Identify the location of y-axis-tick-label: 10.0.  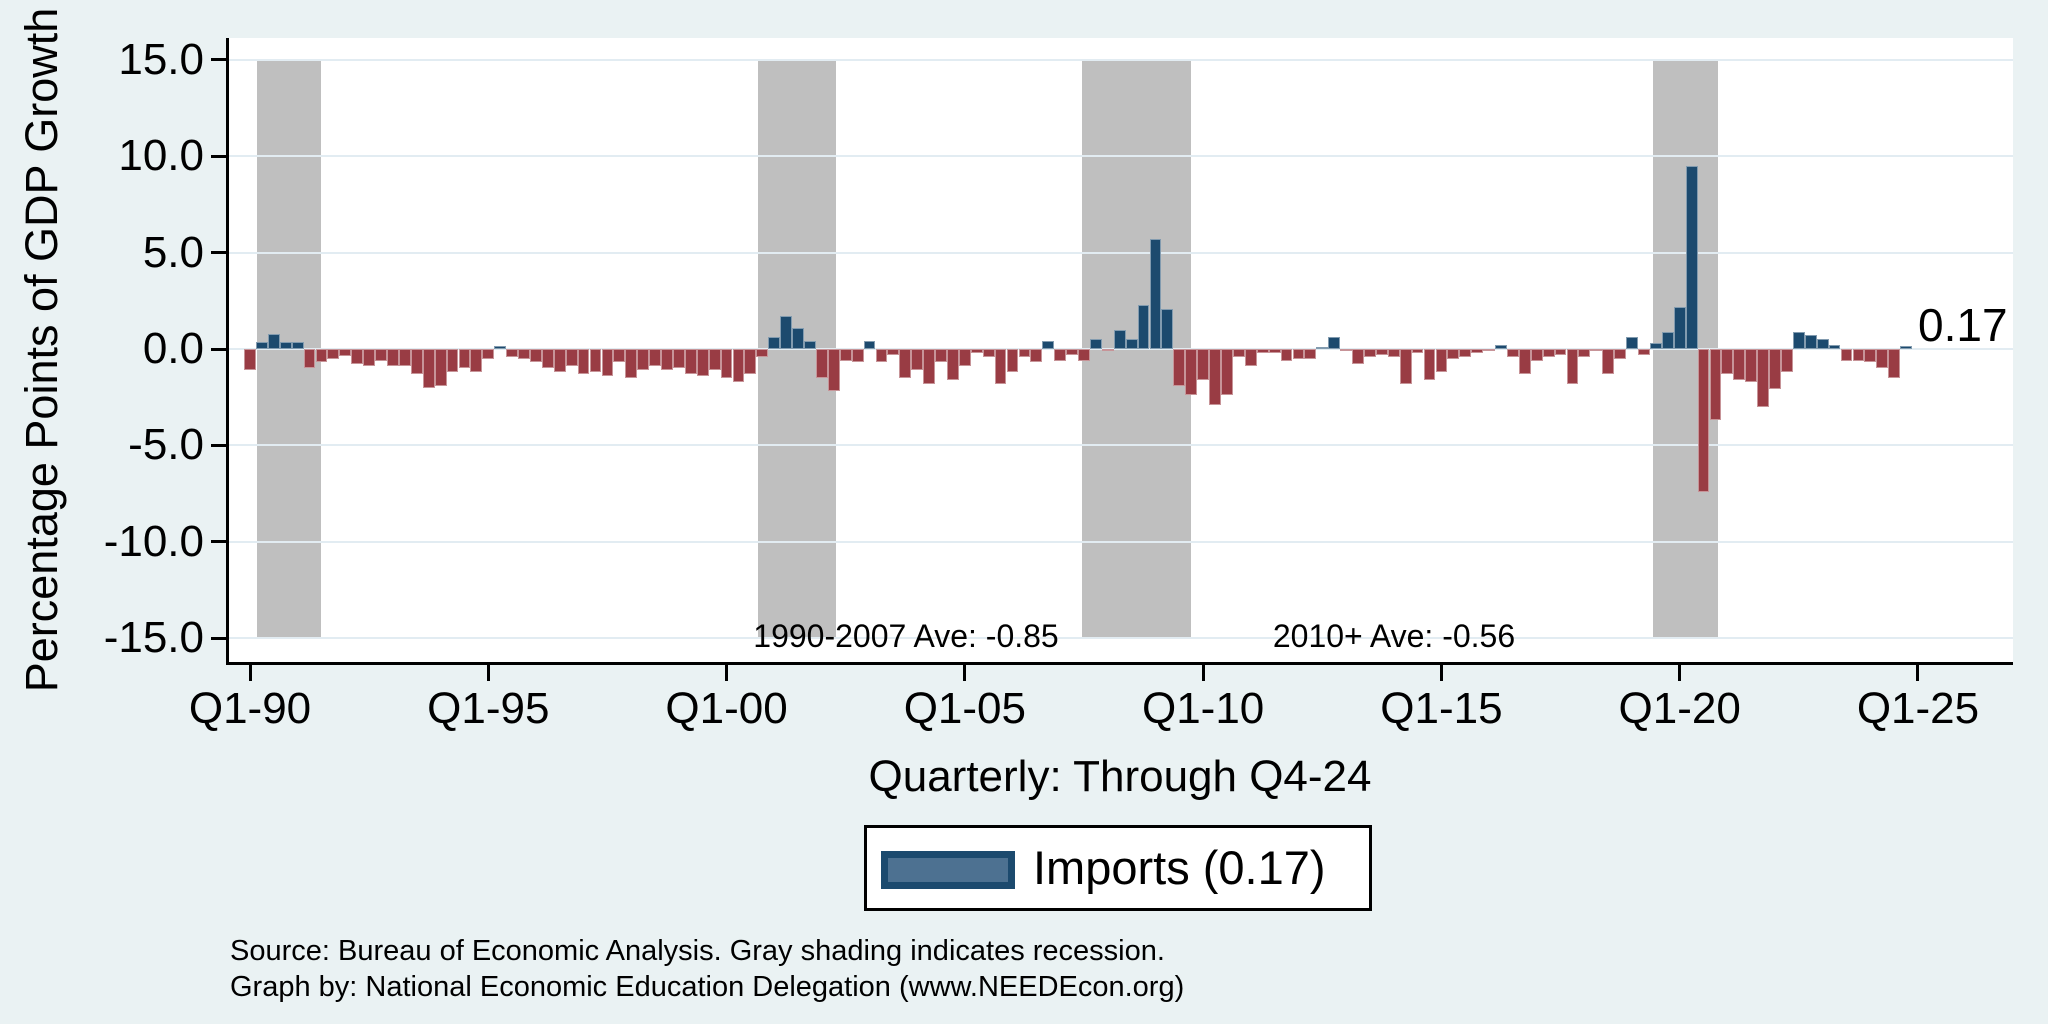
(161, 156).